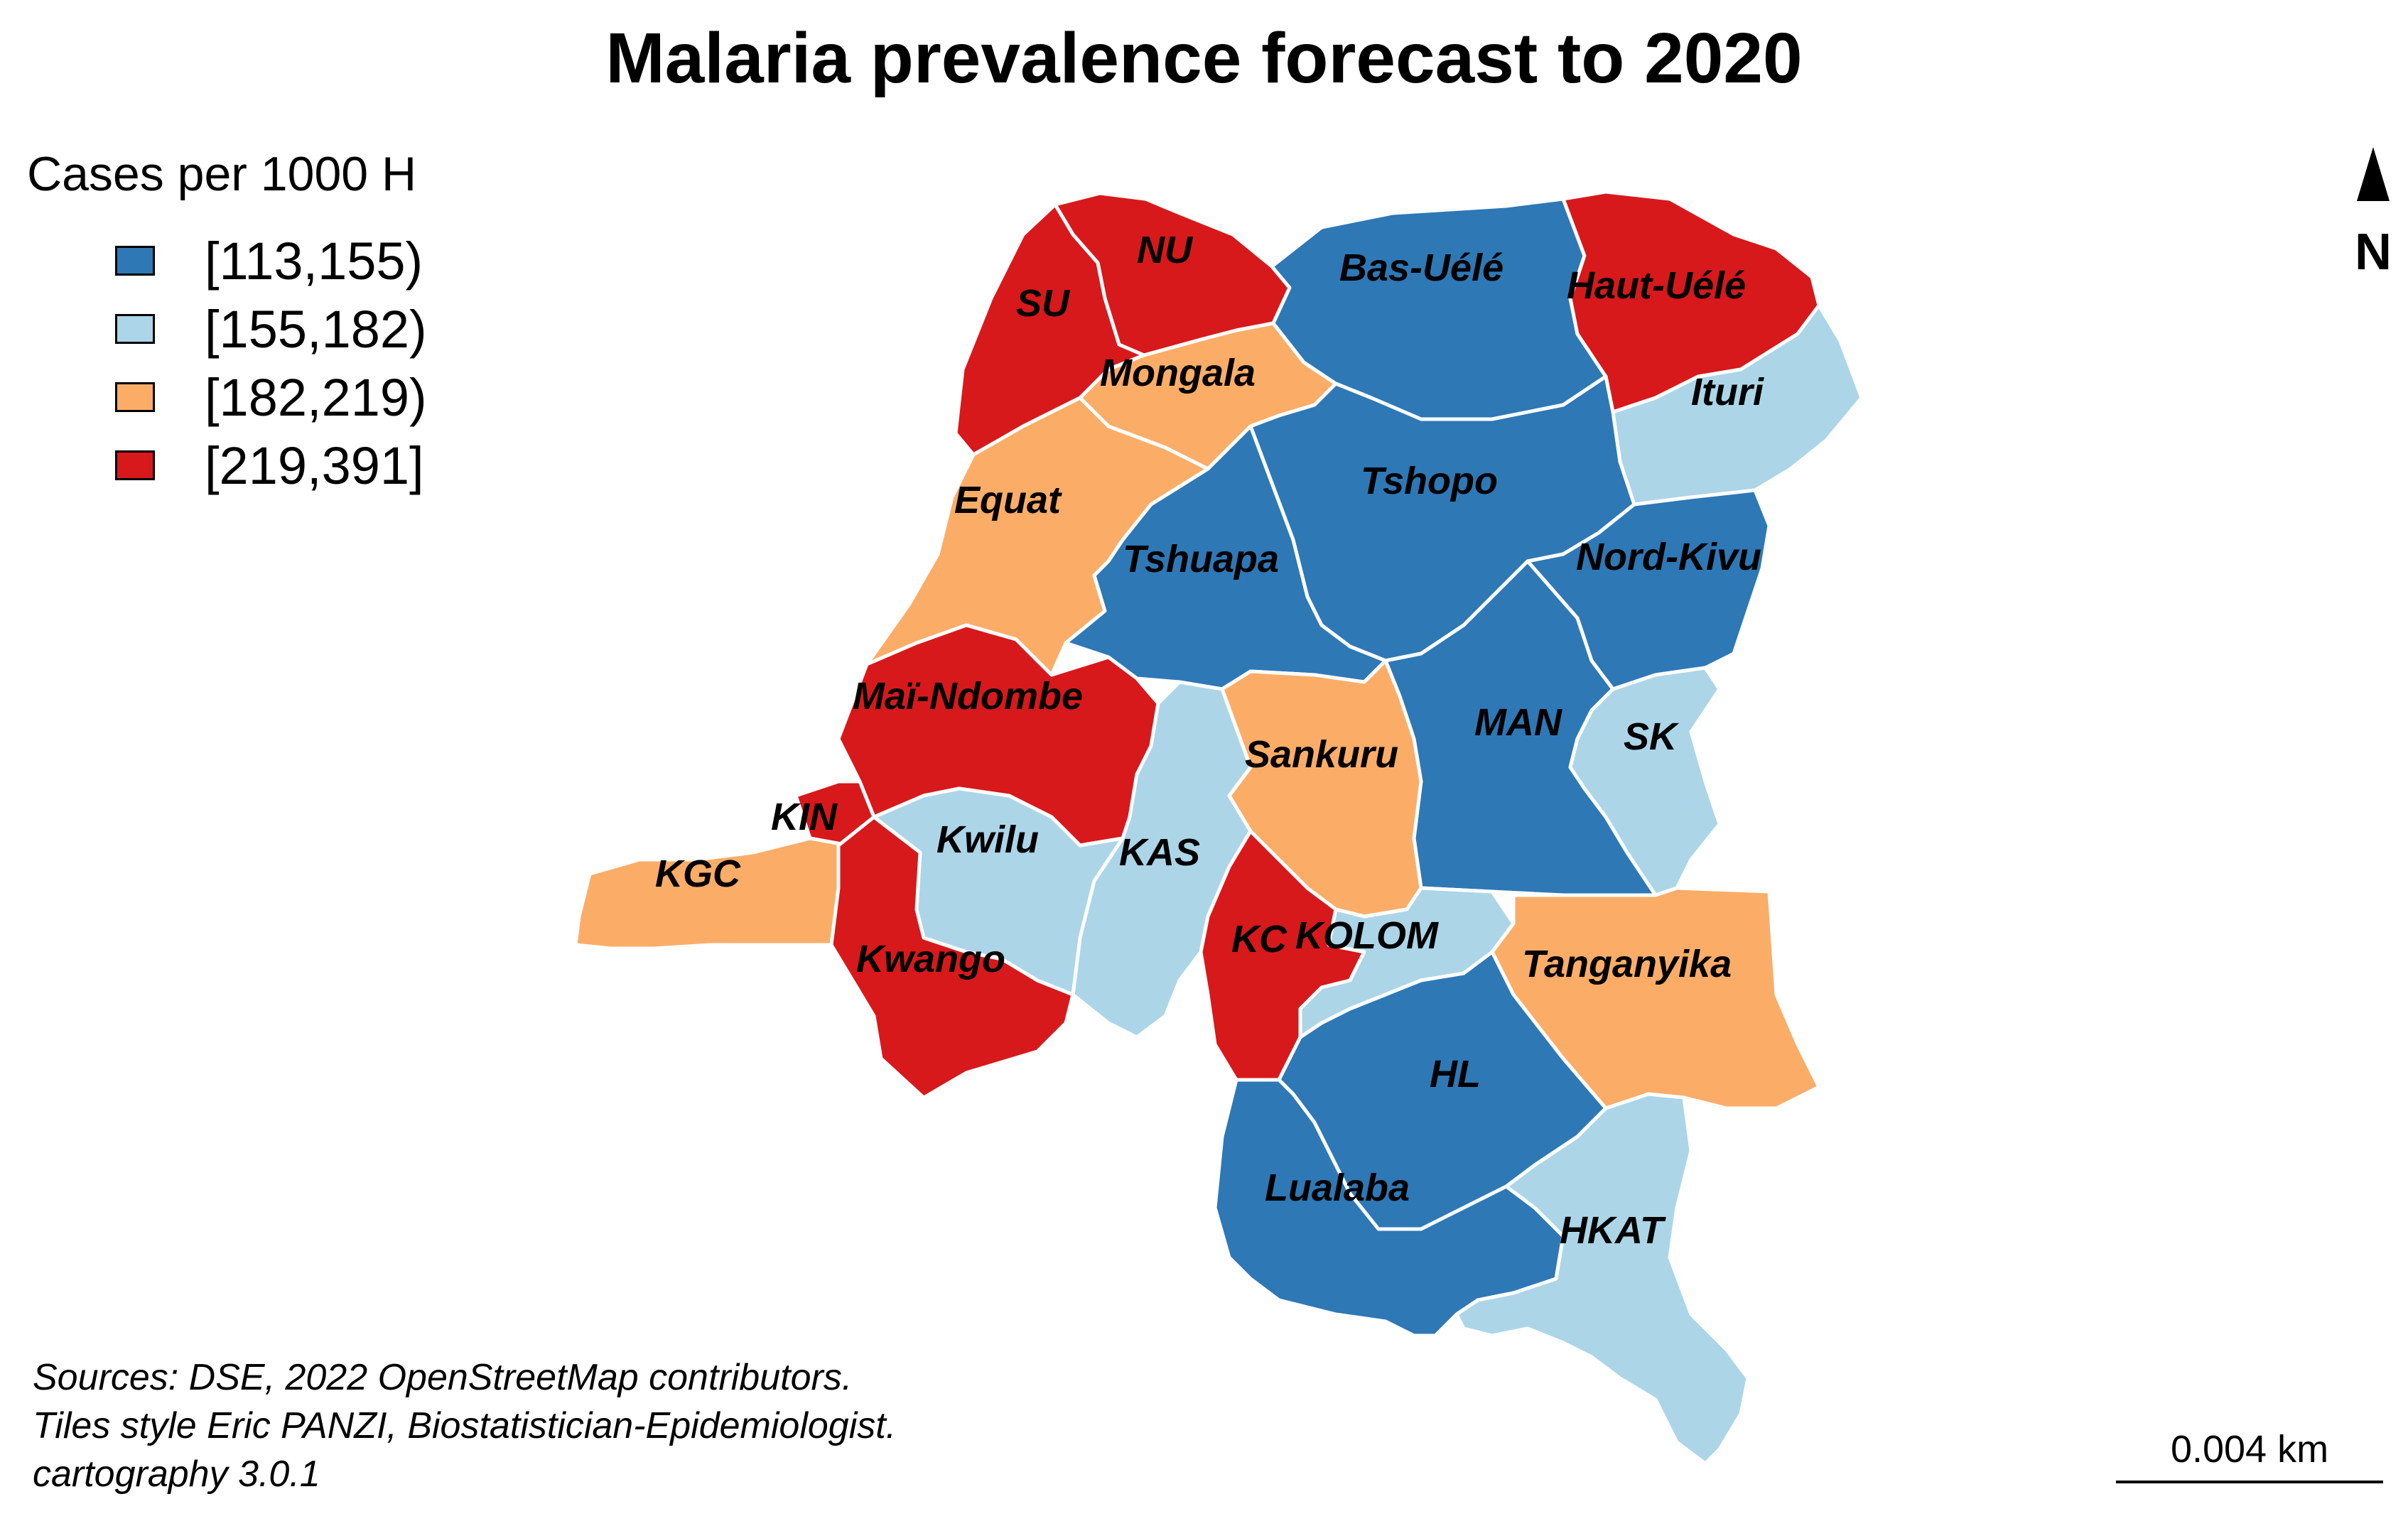 The height and width of the screenshot is (1526, 2408). What do you see at coordinates (1165, 250) in the screenshot?
I see `region-label-nu: NU` at bounding box center [1165, 250].